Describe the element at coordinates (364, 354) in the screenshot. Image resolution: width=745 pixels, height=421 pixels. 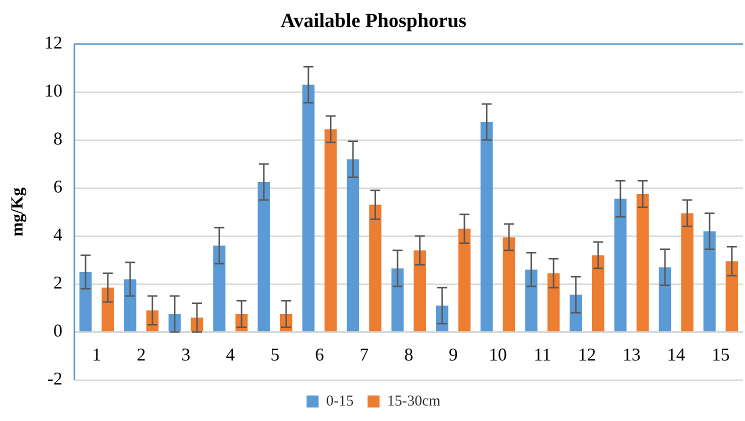
I see `x-tick-label: 7` at that location.